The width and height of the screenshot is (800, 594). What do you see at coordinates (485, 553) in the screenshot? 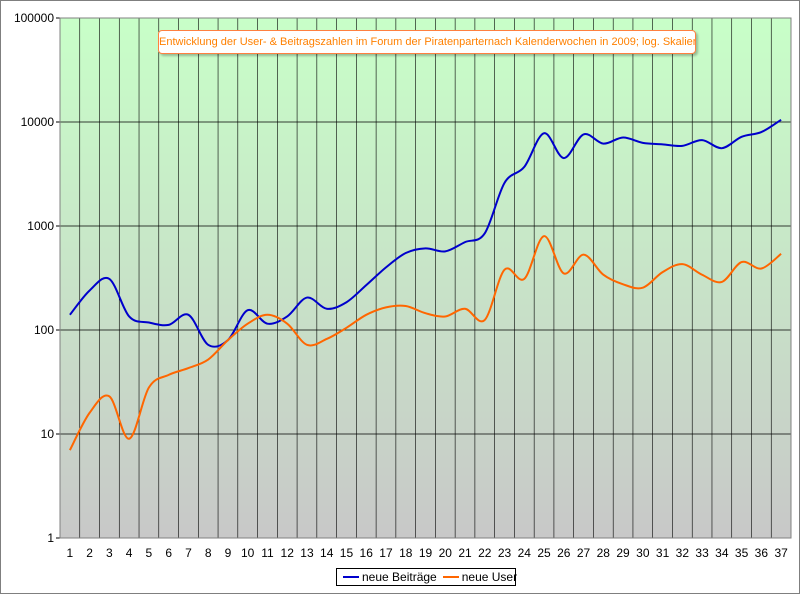
I see `x-tick-label: 22` at bounding box center [485, 553].